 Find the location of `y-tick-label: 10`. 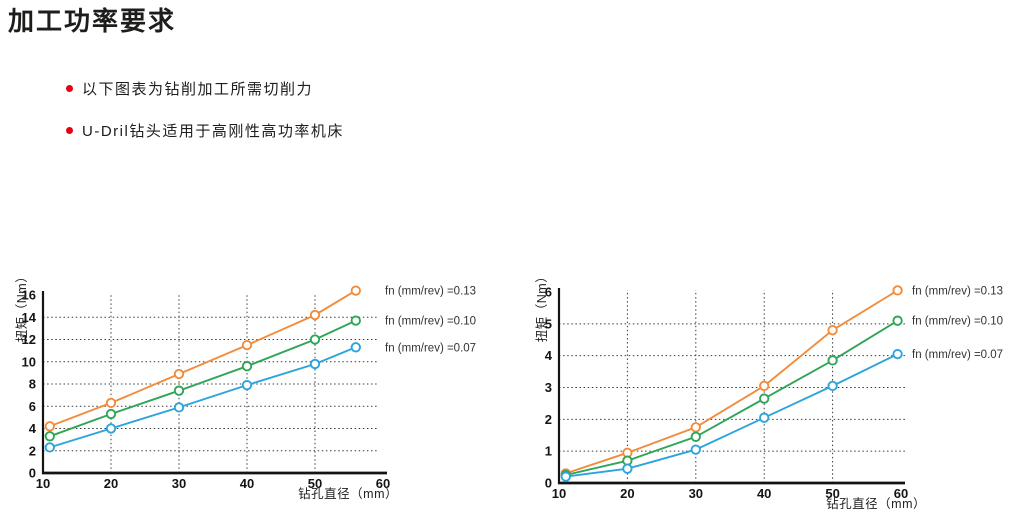

y-tick-label: 10 is located at coordinates (29, 361).